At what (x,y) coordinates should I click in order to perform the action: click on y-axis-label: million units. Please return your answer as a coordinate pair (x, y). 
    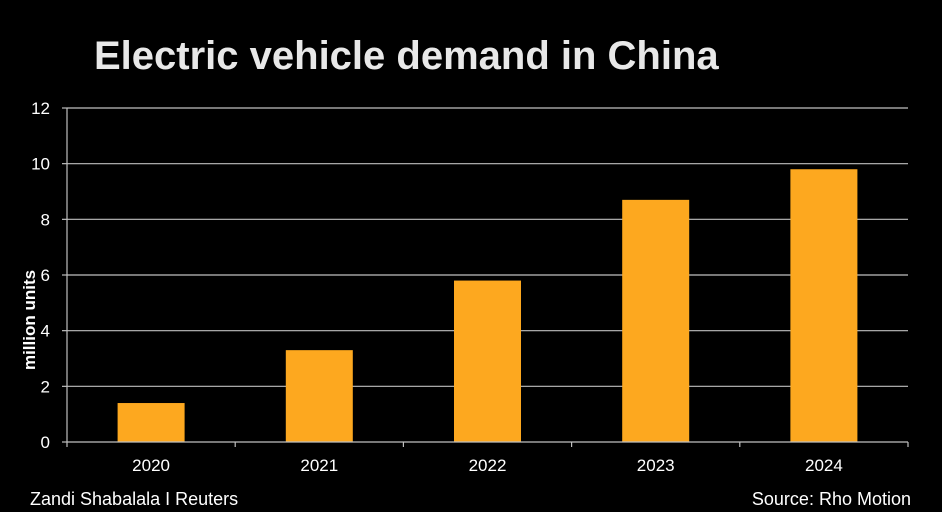
    Looking at the image, I should click on (29, 320).